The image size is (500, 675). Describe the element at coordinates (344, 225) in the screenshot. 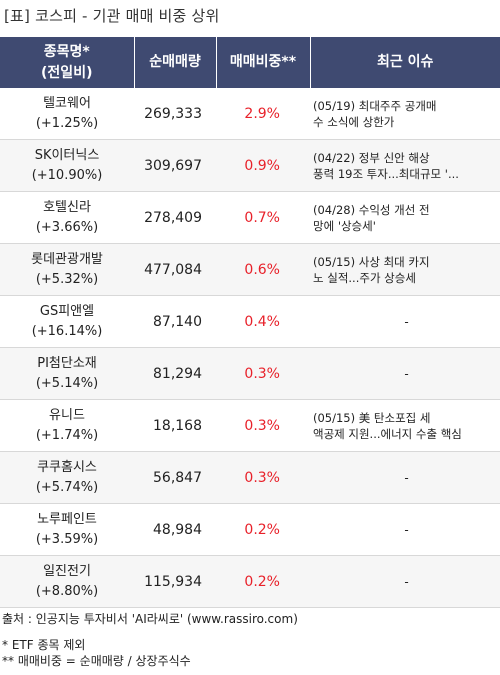

I see `issue-line: 망에 '상승세'` at that location.